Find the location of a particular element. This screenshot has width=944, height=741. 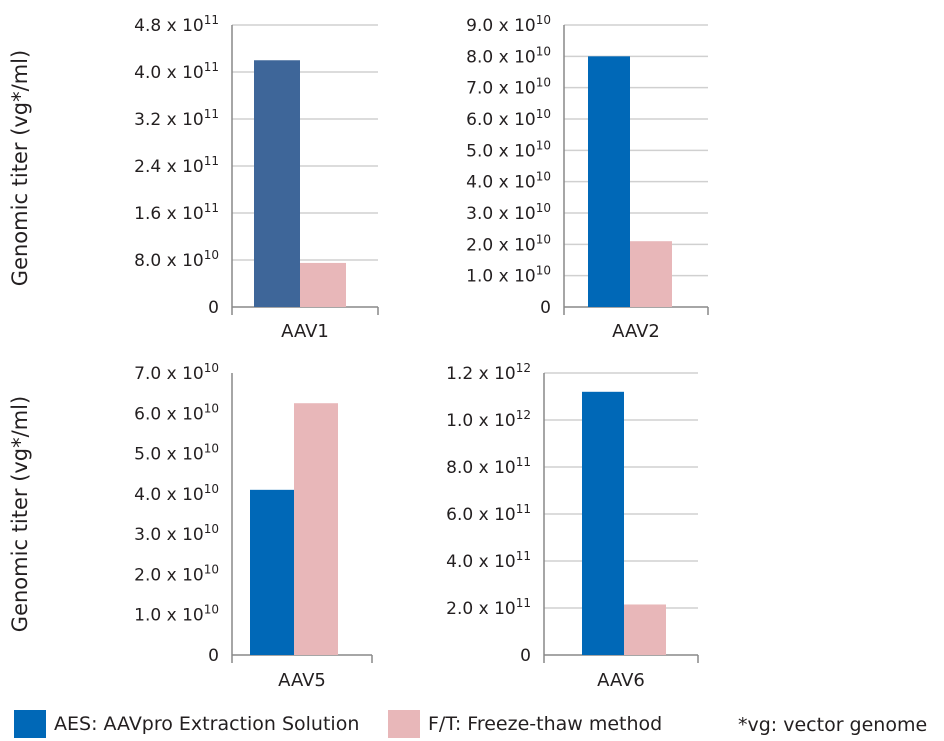

category-label: AAV6 is located at coordinates (621, 680).